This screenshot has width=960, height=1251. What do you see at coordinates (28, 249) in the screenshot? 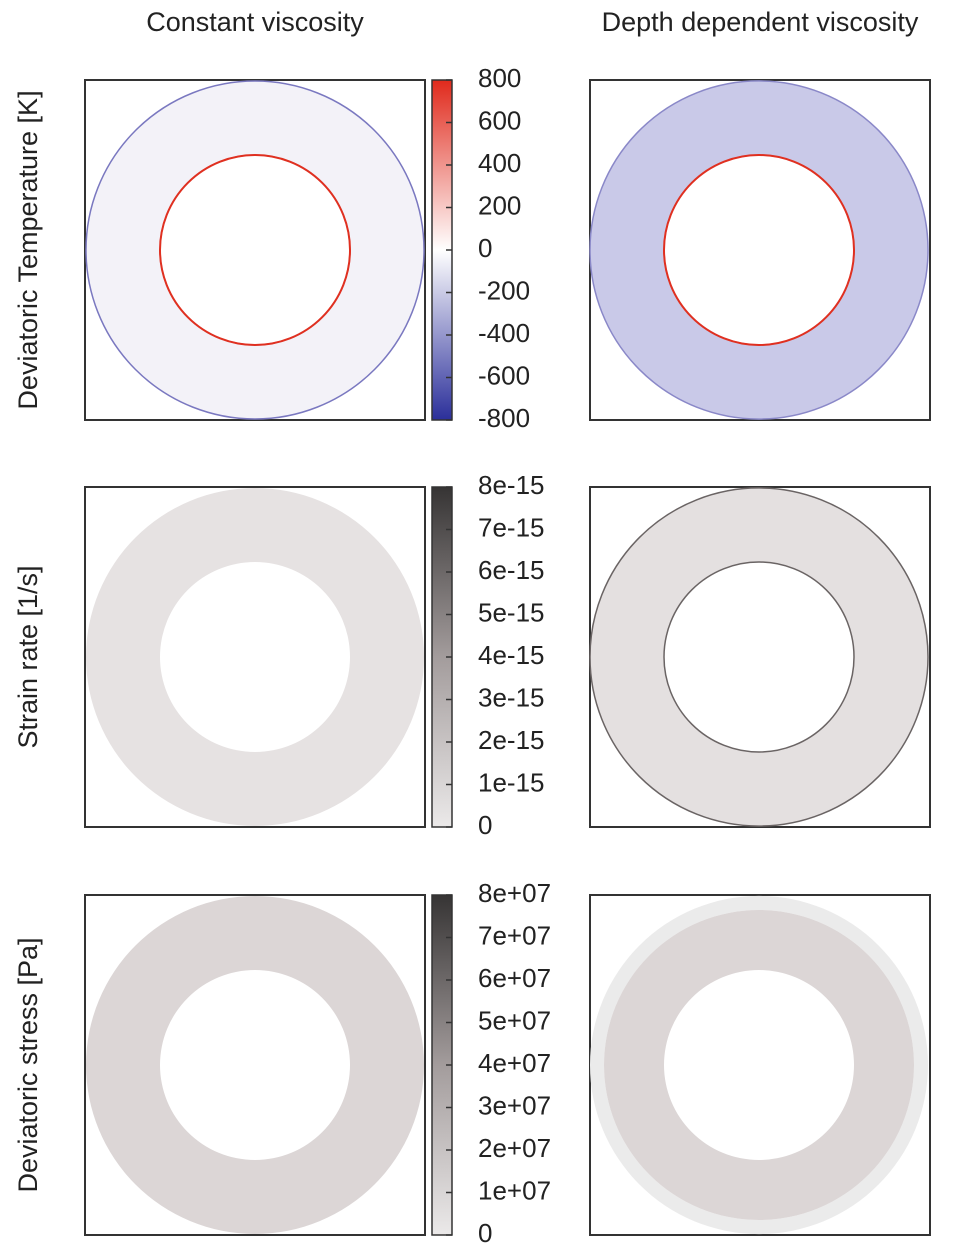
I see `row-label: Deviatoric Temperature [K]` at bounding box center [28, 249].